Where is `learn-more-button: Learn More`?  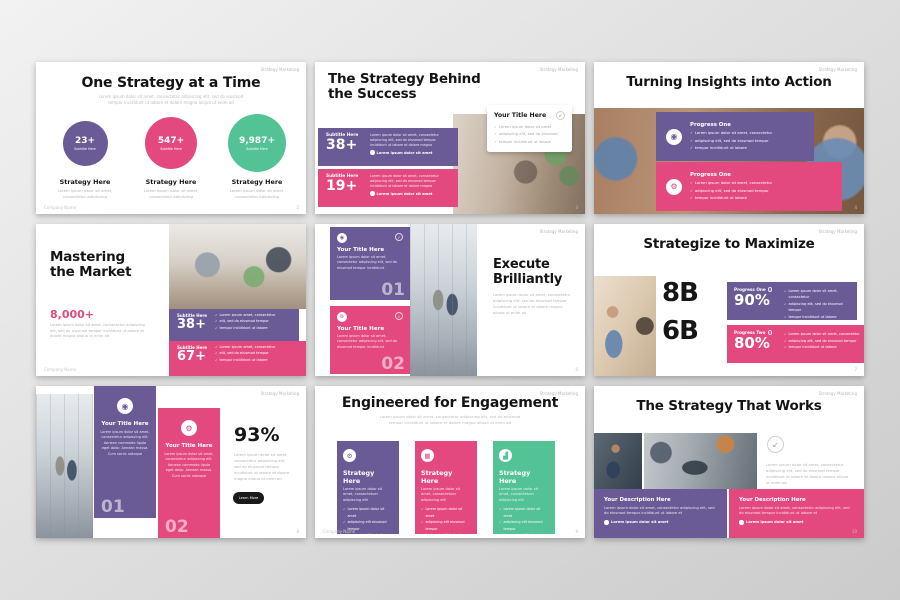 learn-more-button: Learn More is located at coordinates (248, 498).